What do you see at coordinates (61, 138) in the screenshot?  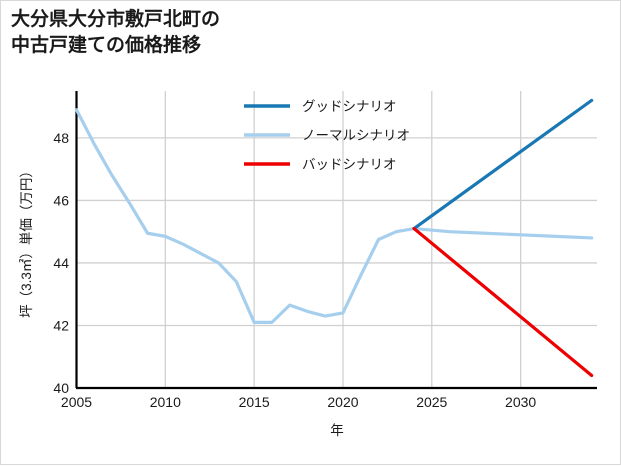 I see `y-tick-label: 48` at bounding box center [61, 138].